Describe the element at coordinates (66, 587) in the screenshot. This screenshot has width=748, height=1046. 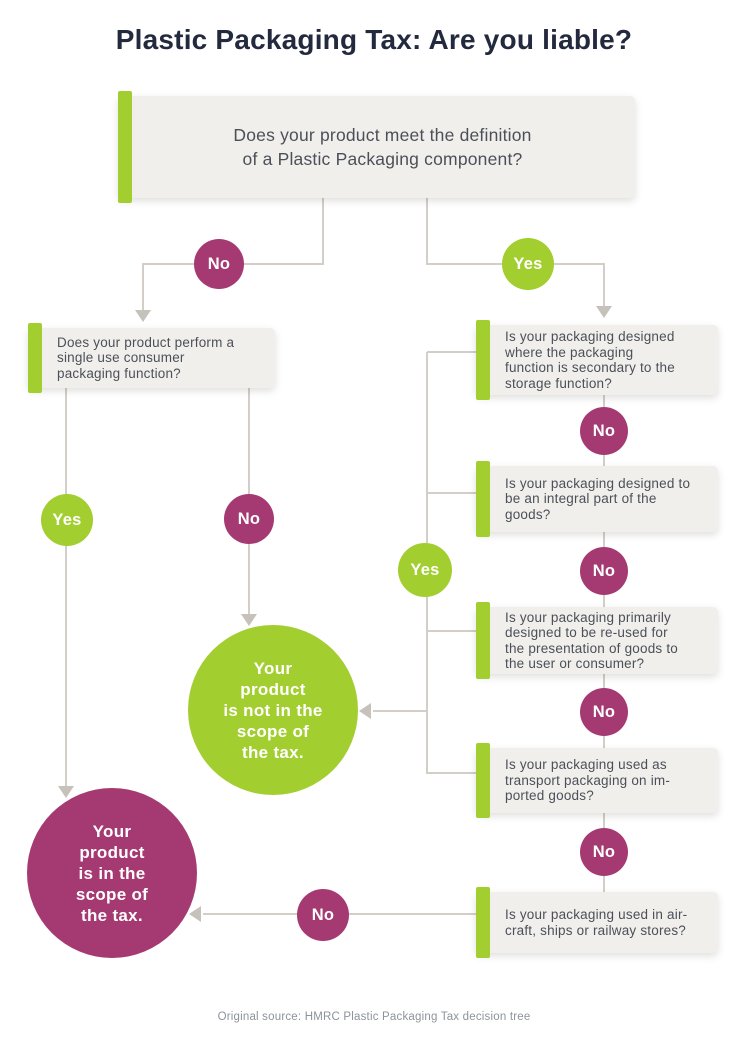
I see `connector-left-yes-line` at that location.